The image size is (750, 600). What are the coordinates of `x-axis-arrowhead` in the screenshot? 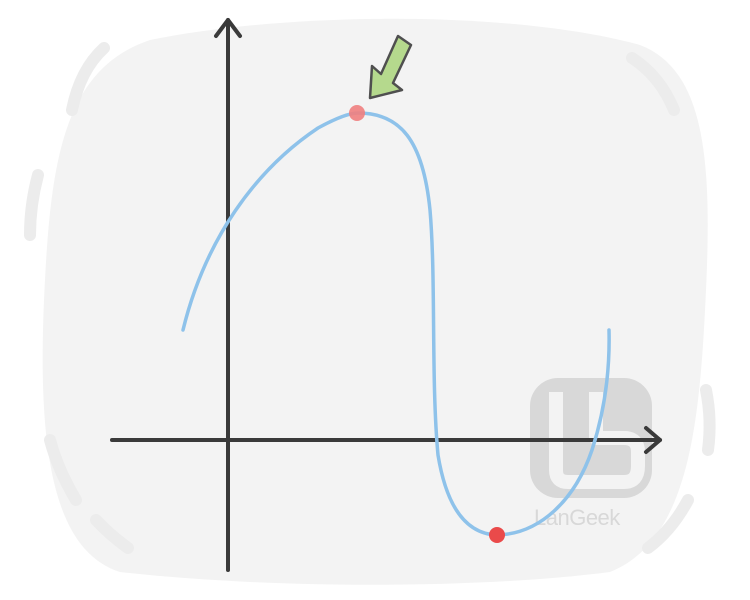 It's located at (653, 440).